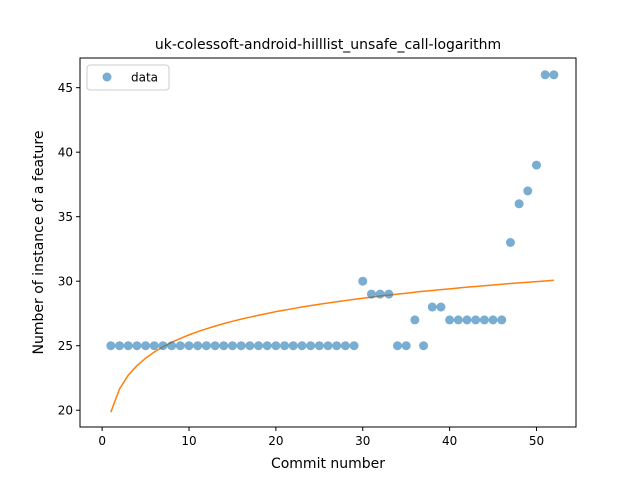 The height and width of the screenshot is (480, 640). I want to click on legend-box, so click(128, 77).